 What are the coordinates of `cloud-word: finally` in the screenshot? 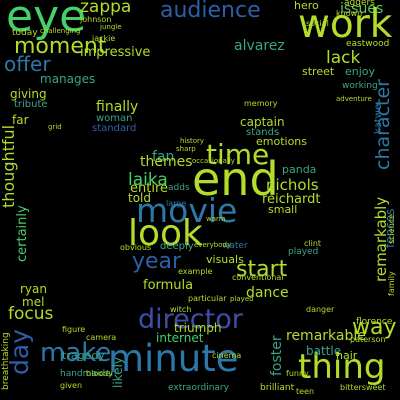 It's located at (117, 107).